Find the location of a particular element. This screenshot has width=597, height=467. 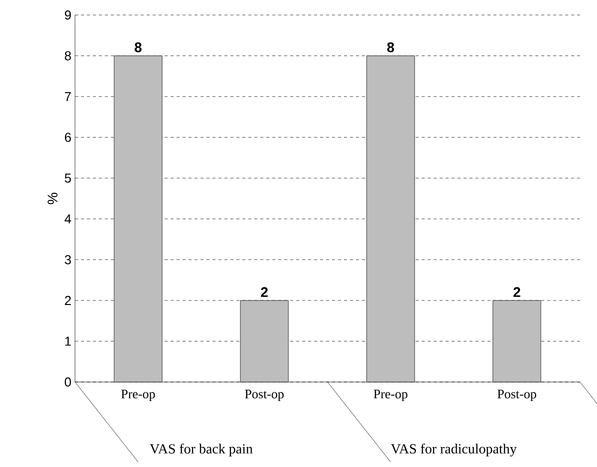

y-tick-label: 9 is located at coordinates (67, 15).